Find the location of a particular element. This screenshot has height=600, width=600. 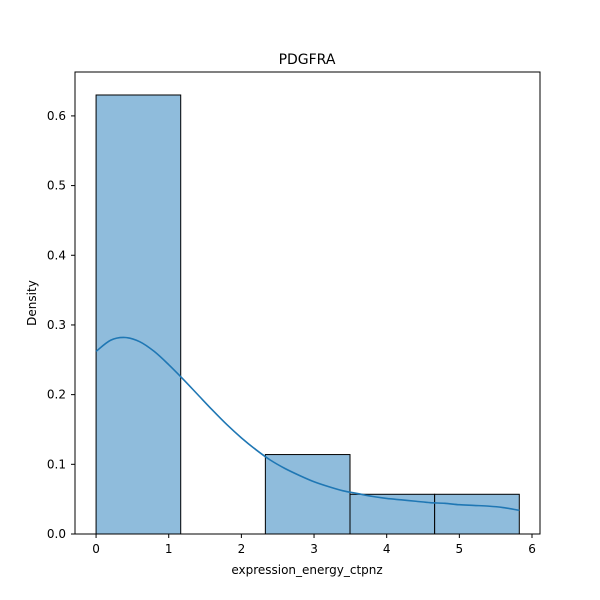

y-axis-label: Density is located at coordinates (32, 303).